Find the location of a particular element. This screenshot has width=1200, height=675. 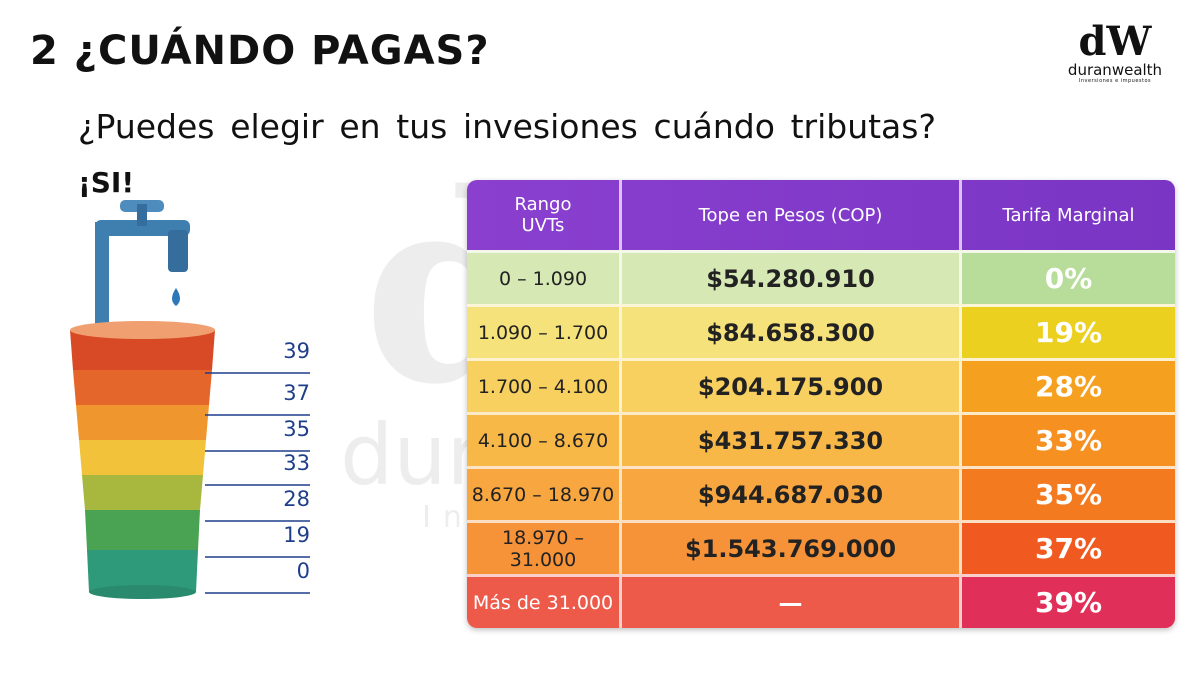

header-cell: Tope en Pesos (COP) is located at coordinates (792, 215).